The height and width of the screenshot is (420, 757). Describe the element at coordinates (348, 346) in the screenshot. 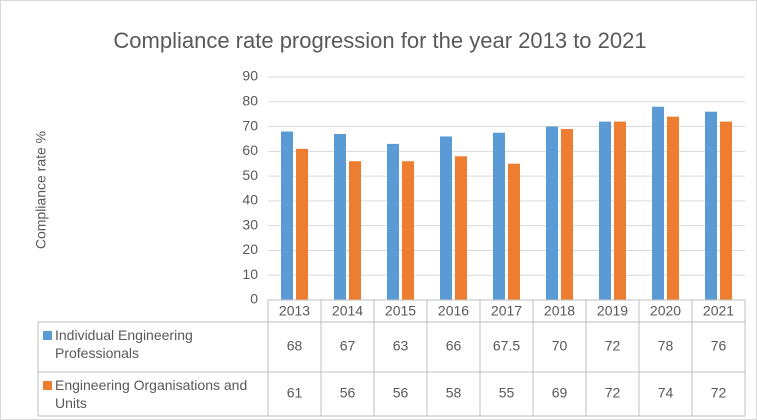

I see `table-value: 67` at that location.